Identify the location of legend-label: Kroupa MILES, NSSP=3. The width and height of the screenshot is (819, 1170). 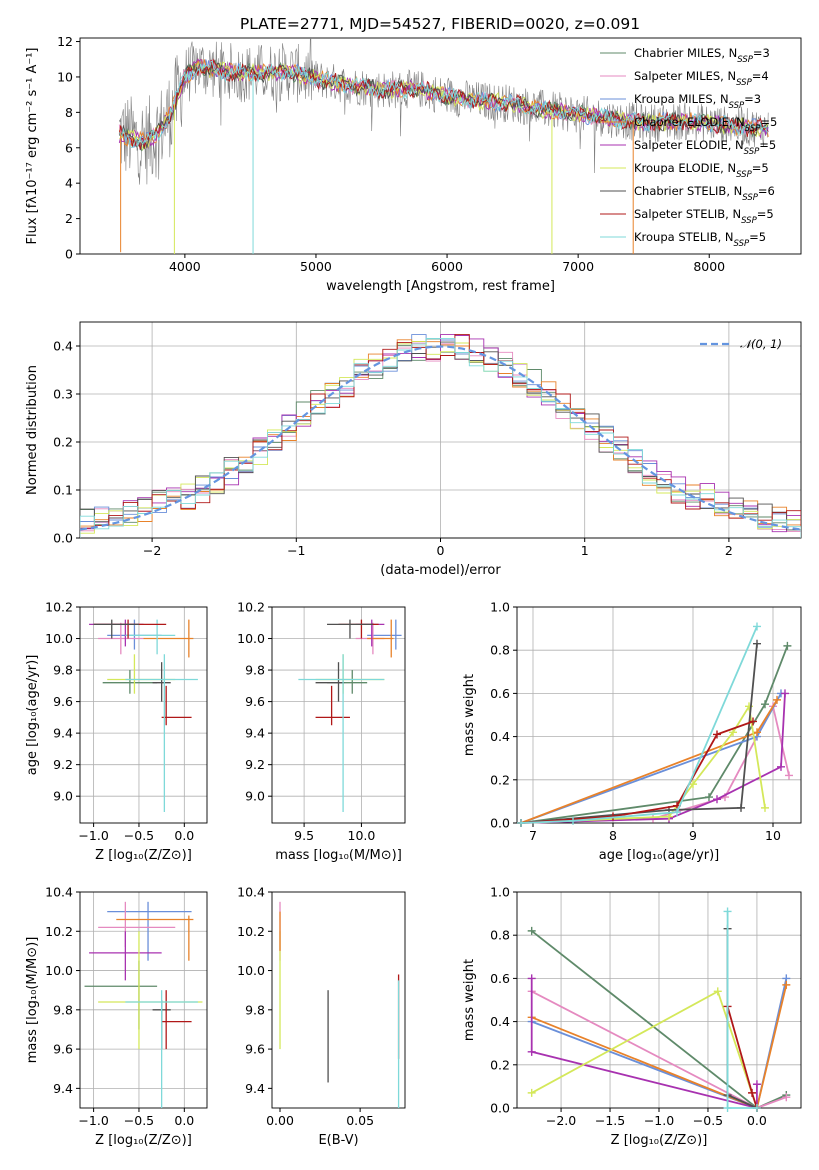
(697, 101).